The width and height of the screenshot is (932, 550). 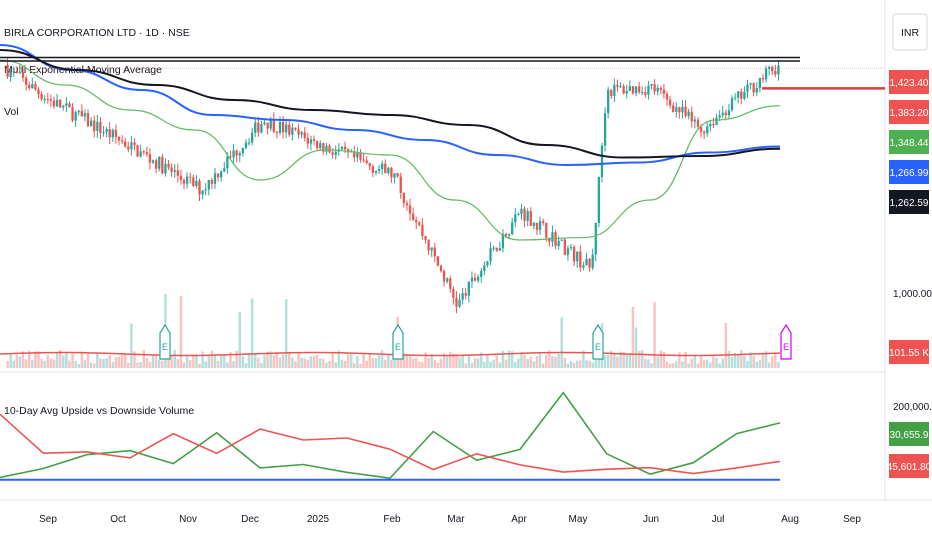 What do you see at coordinates (910, 32) in the screenshot?
I see `currency-button` at bounding box center [910, 32].